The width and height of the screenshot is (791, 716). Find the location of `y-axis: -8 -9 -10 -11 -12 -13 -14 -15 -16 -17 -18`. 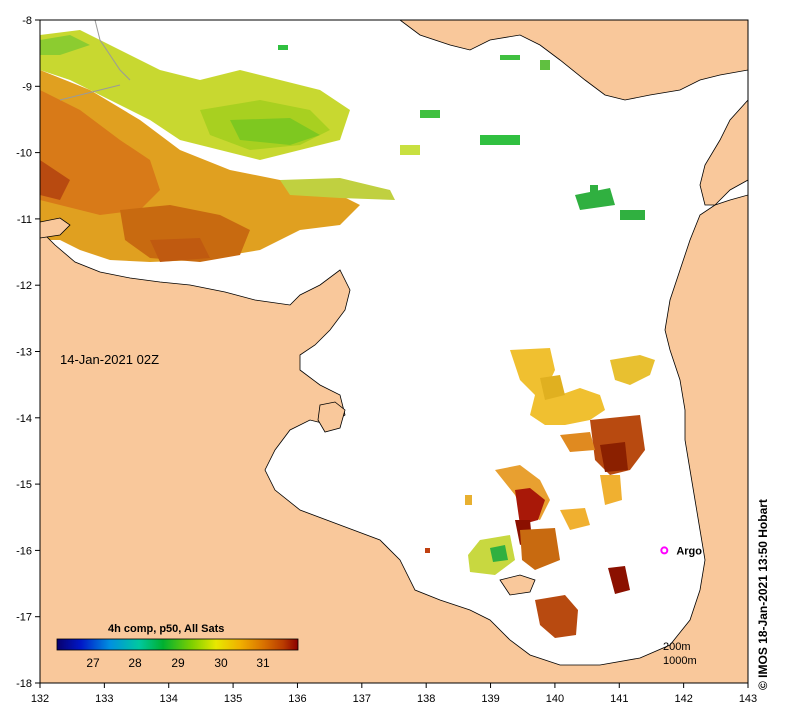

y-axis: -8 -9 -10 -11 -12 -13 -14 -15 -16 -17 -18 is located at coordinates (28, 352).